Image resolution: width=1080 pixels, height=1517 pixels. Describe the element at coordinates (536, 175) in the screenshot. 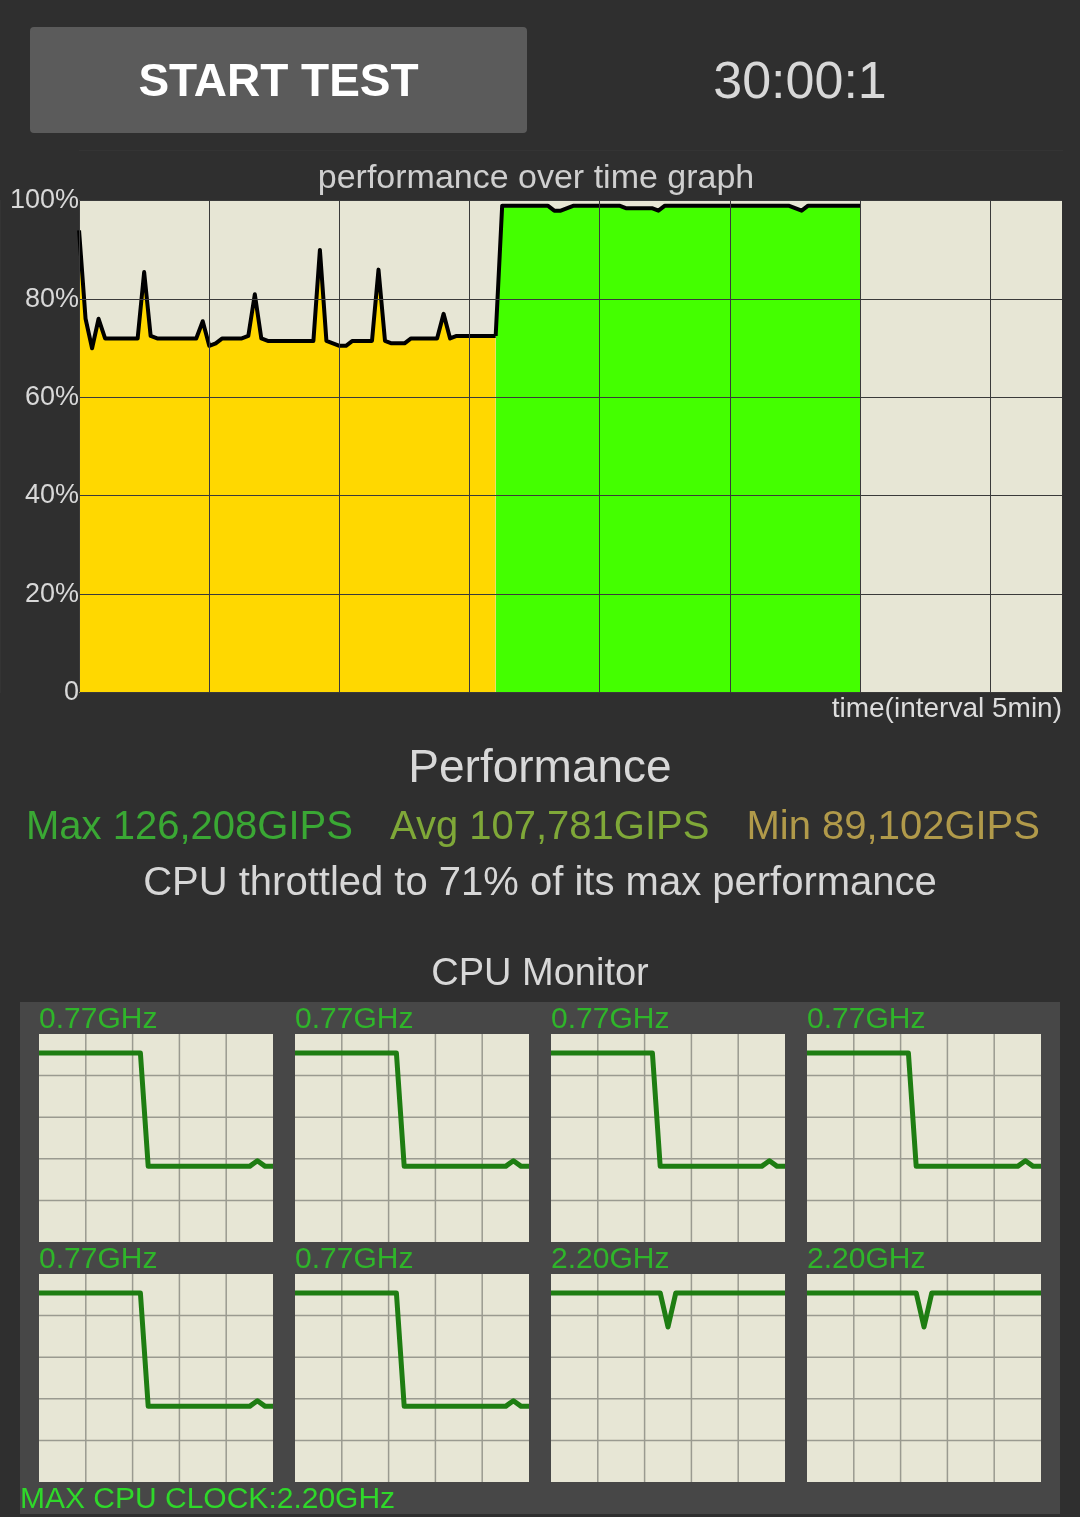

I see `chart-title: performance over time graph` at that location.